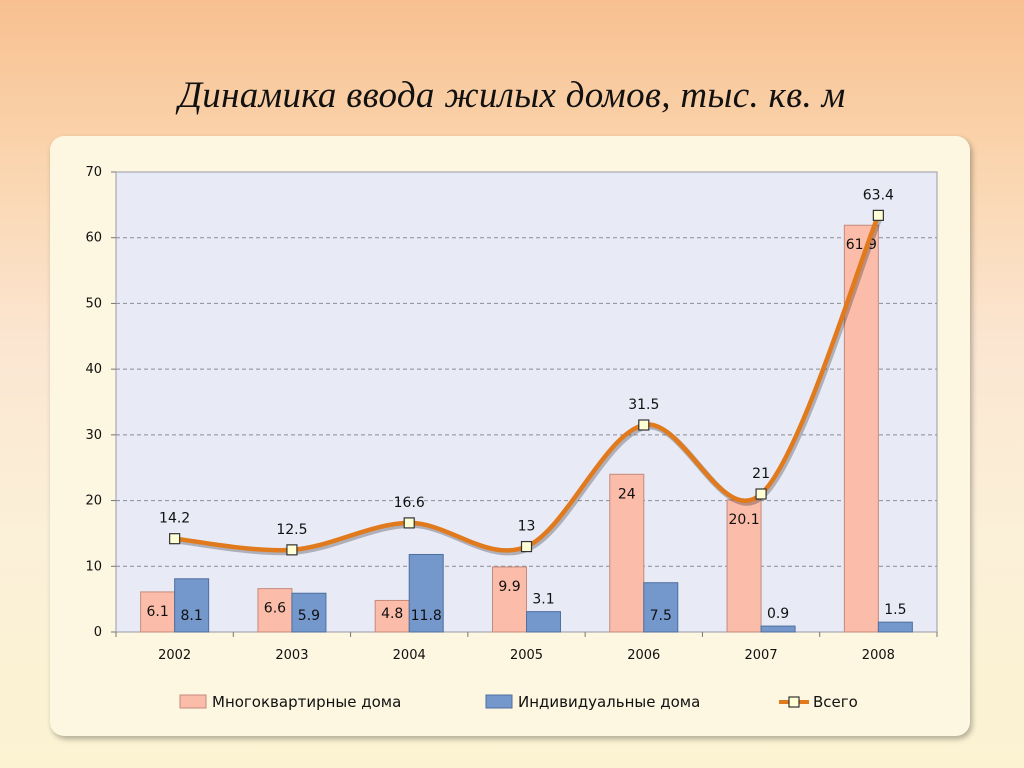 The image size is (1024, 768). I want to click on bar-label-mnogokvartirnye: 6.6, so click(275, 609).